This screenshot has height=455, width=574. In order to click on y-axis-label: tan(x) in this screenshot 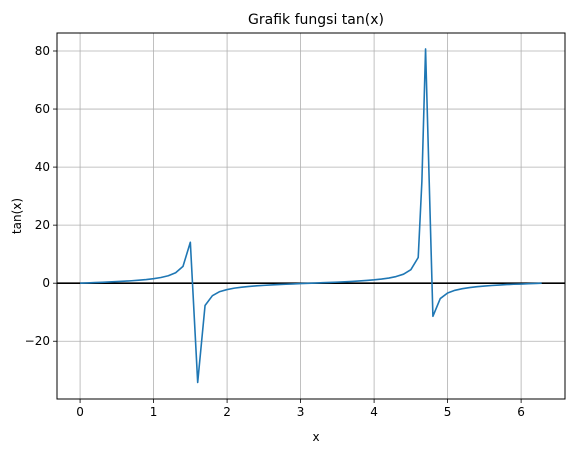, I will do `click(17, 216)`.